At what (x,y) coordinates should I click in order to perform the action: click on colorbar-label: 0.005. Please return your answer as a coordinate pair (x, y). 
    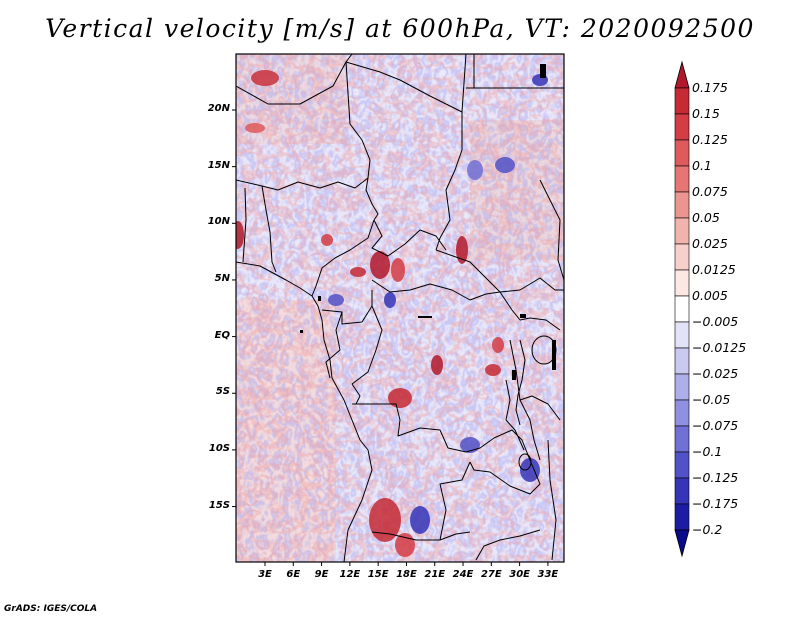
    Looking at the image, I should click on (710, 295).